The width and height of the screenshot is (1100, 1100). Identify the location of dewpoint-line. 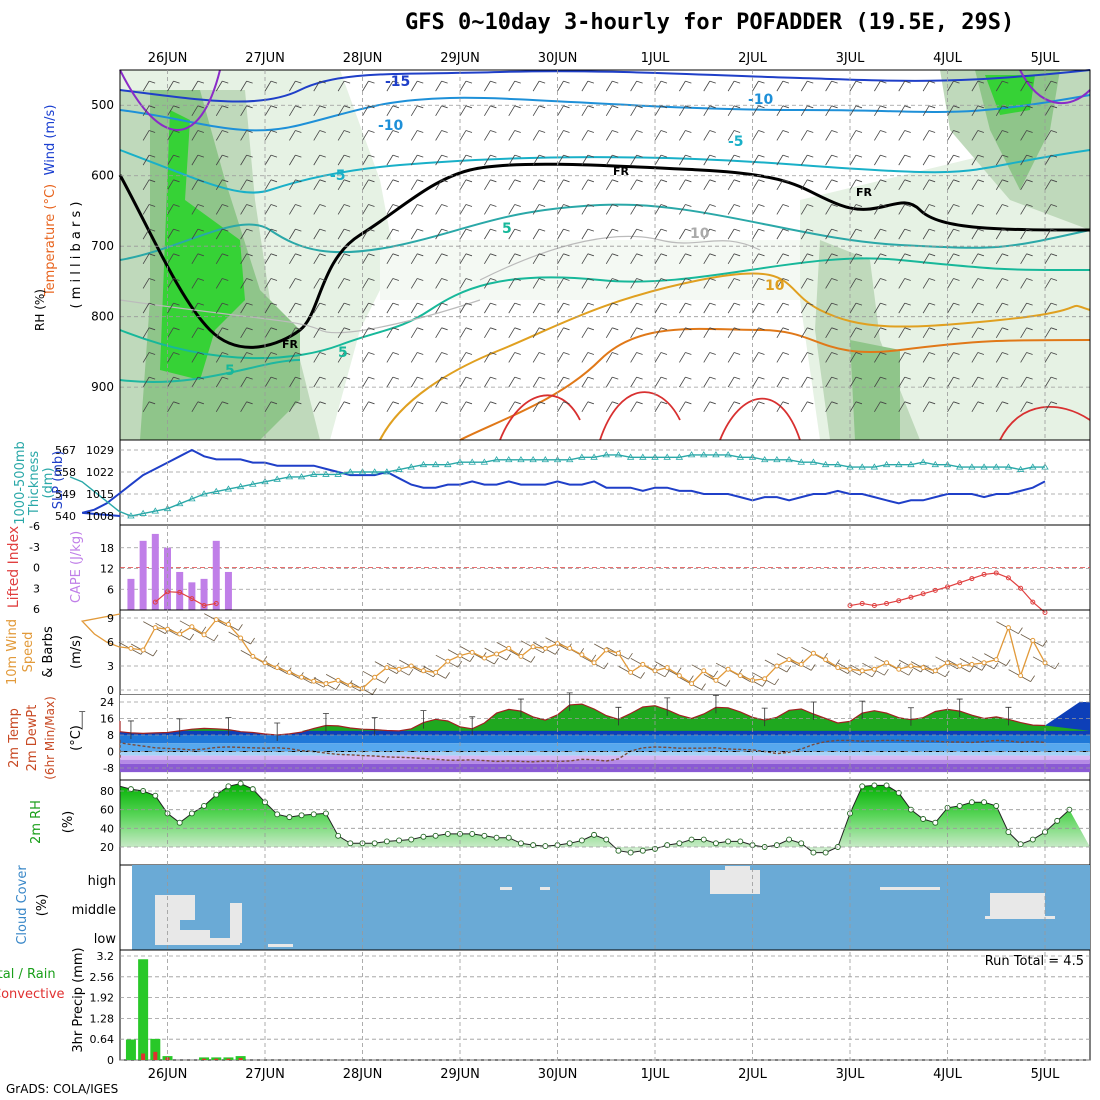
(582, 751).